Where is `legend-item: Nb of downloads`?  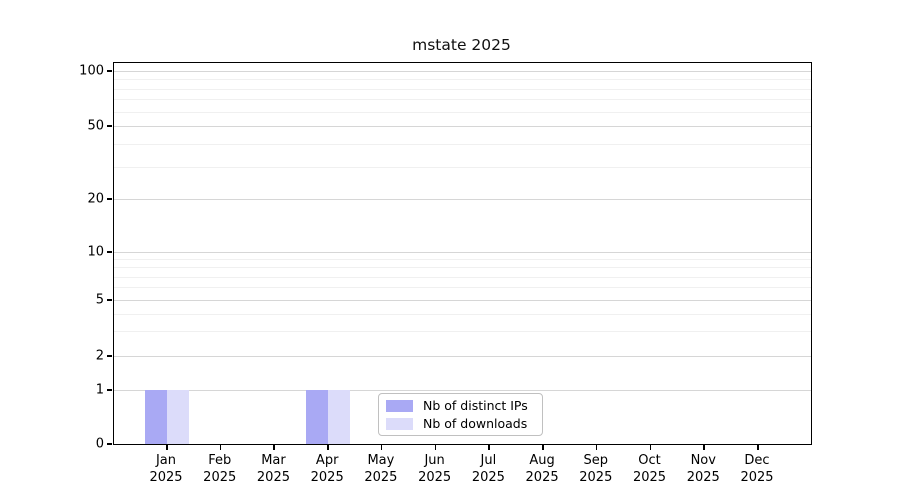
legend-item: Nb of downloads is located at coordinates (460, 423).